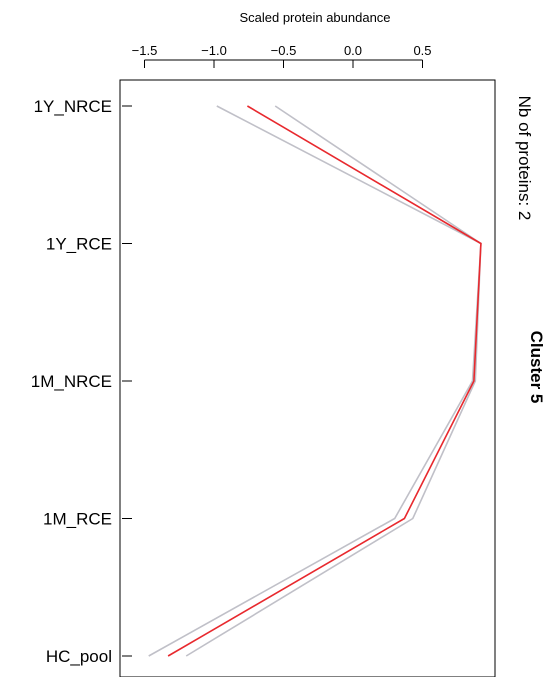 The height and width of the screenshot is (677, 550). I want to click on x-axis: −1.5 −1.0 −0.5 0.0 0.5, so click(282, 55).